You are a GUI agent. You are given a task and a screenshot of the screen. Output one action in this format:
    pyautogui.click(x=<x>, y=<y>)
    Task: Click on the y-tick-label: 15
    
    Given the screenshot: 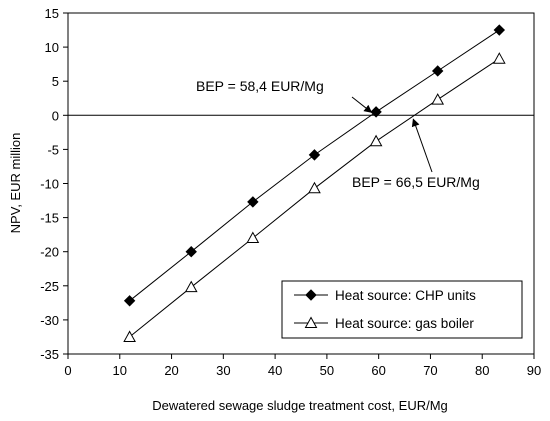 What is the action you would take?
    pyautogui.click(x=52, y=13)
    